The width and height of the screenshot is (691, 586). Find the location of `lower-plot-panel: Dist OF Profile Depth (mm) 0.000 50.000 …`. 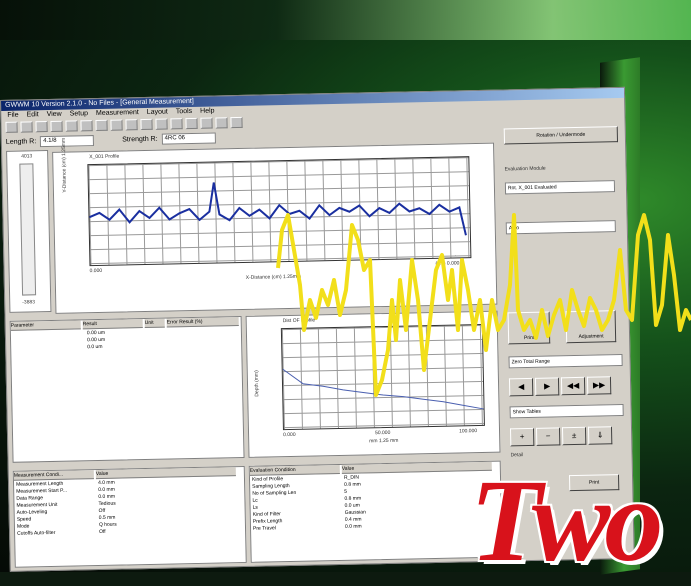

lower-plot-panel: Dist OF Profile Depth (mm) 0.000 50.000 … is located at coordinates (373, 384).